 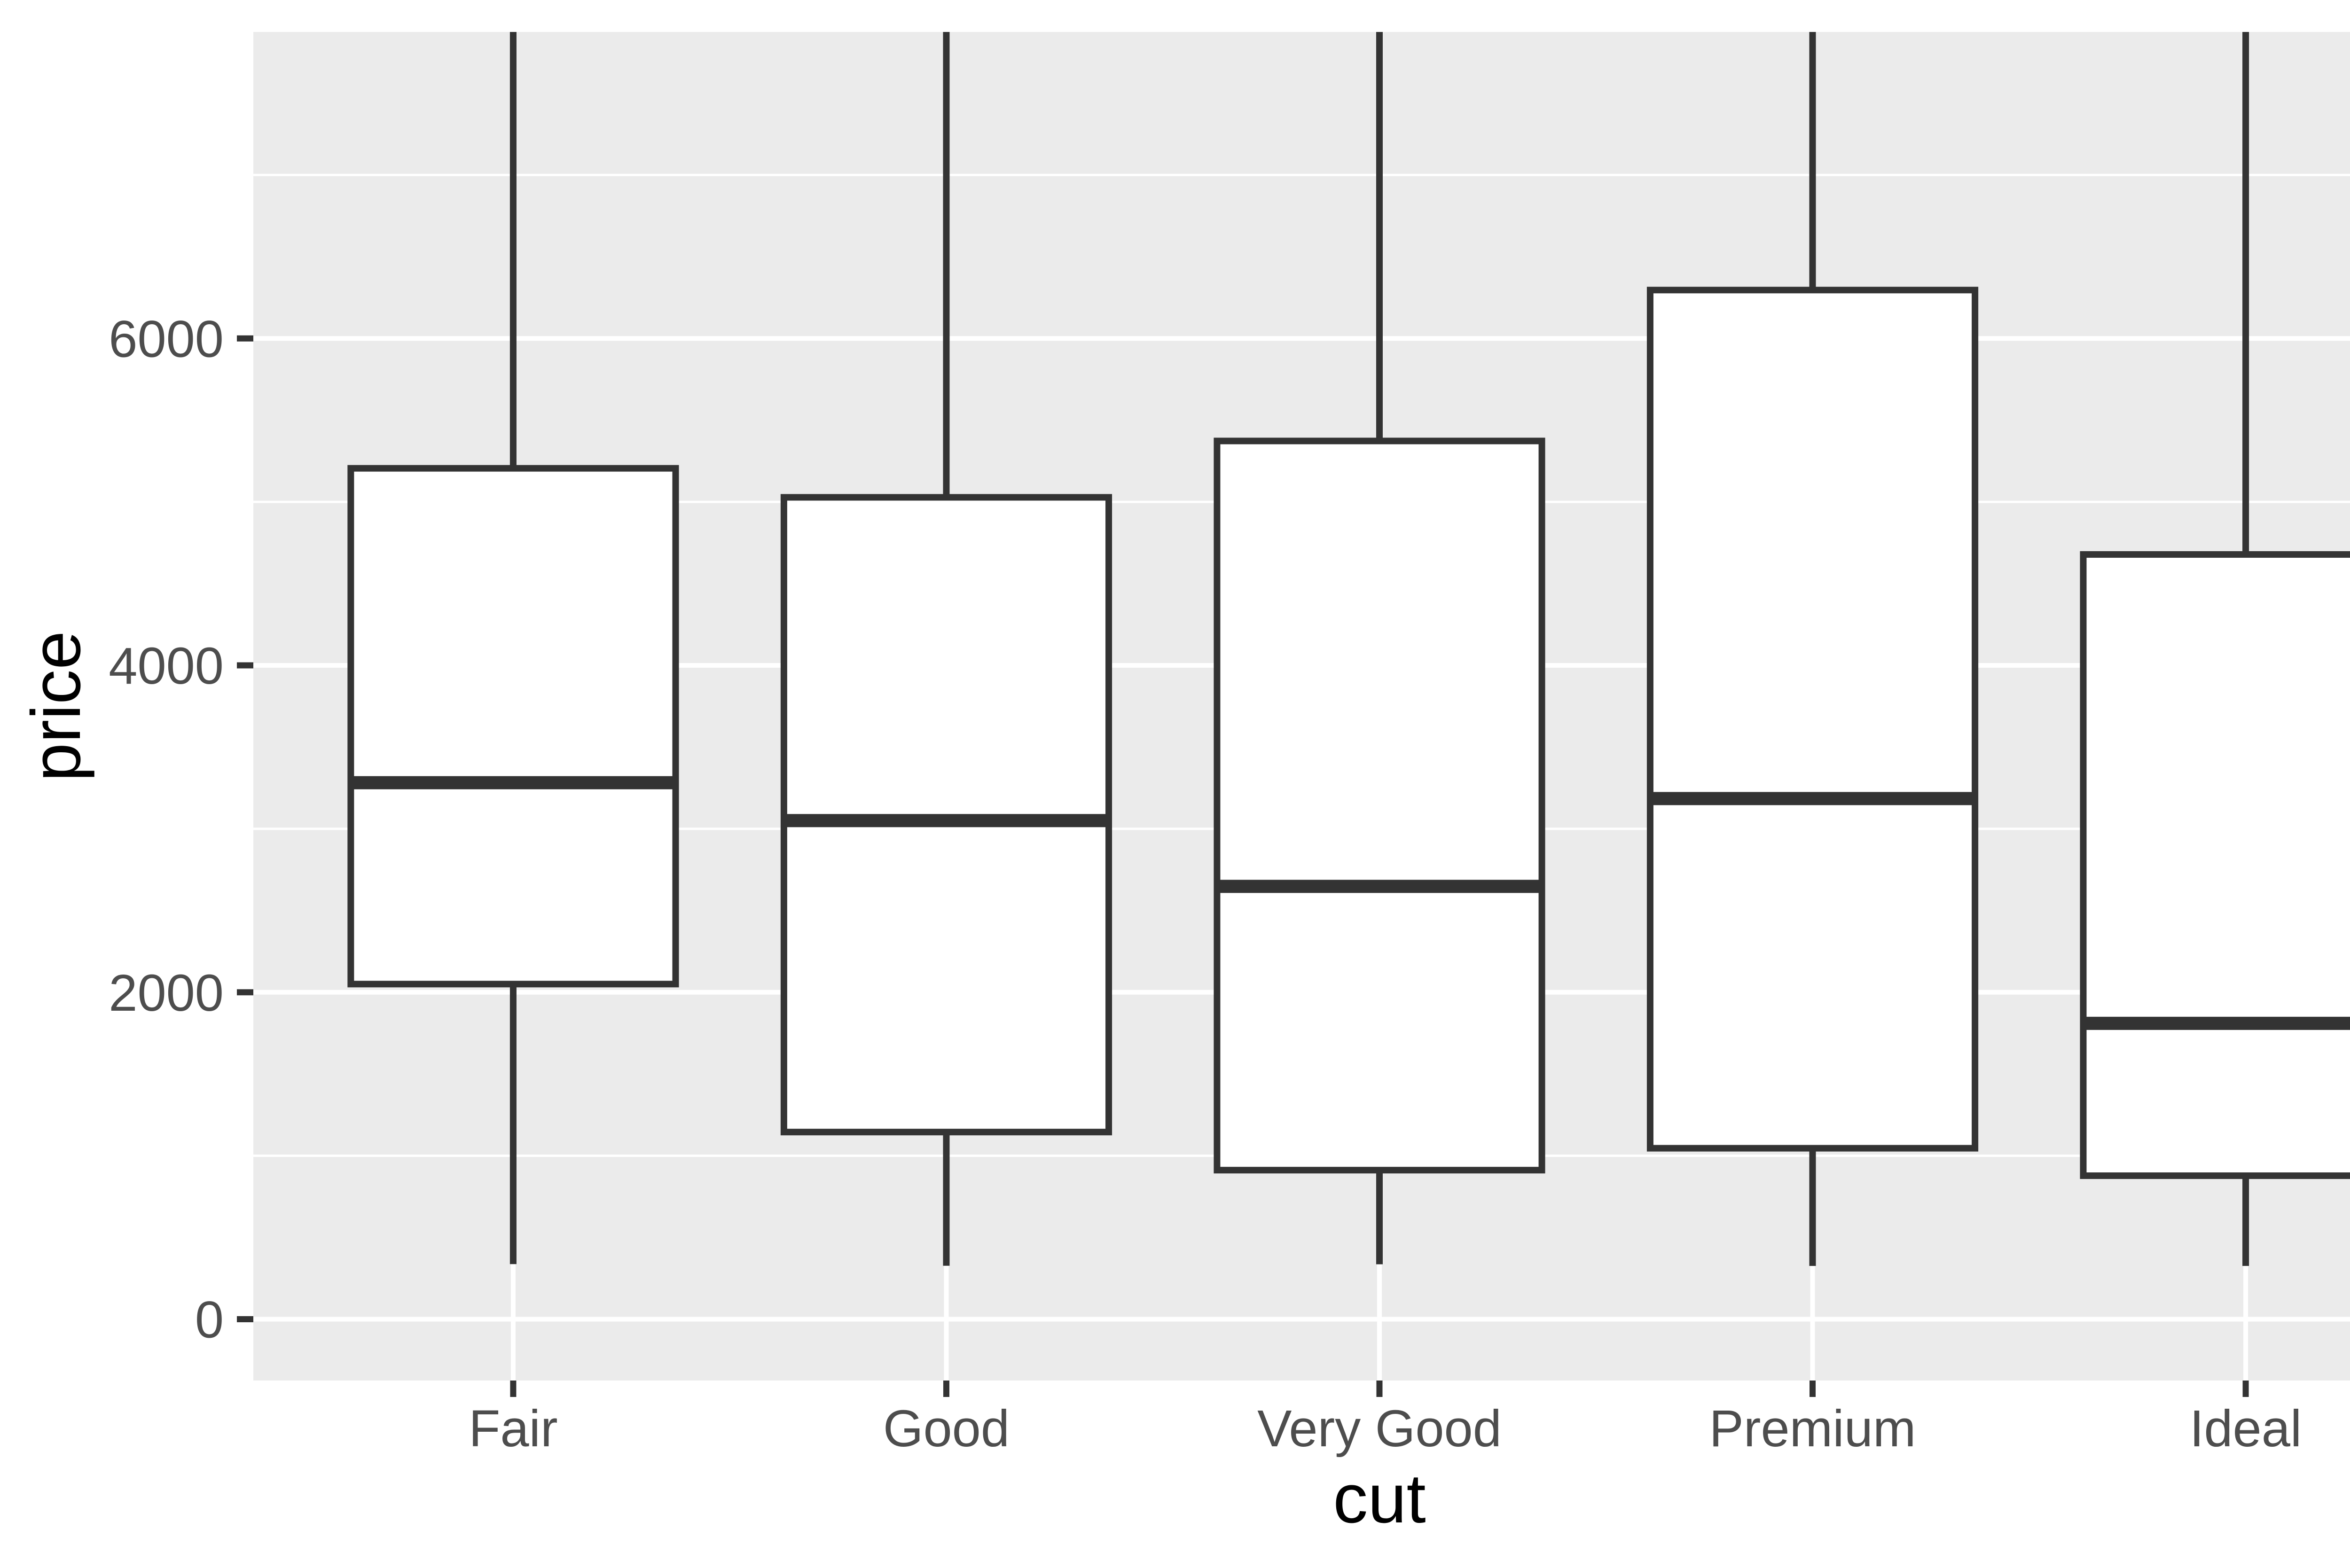 What do you see at coordinates (1812, 1429) in the screenshot?
I see `x-tick-label-premium: Premium` at bounding box center [1812, 1429].